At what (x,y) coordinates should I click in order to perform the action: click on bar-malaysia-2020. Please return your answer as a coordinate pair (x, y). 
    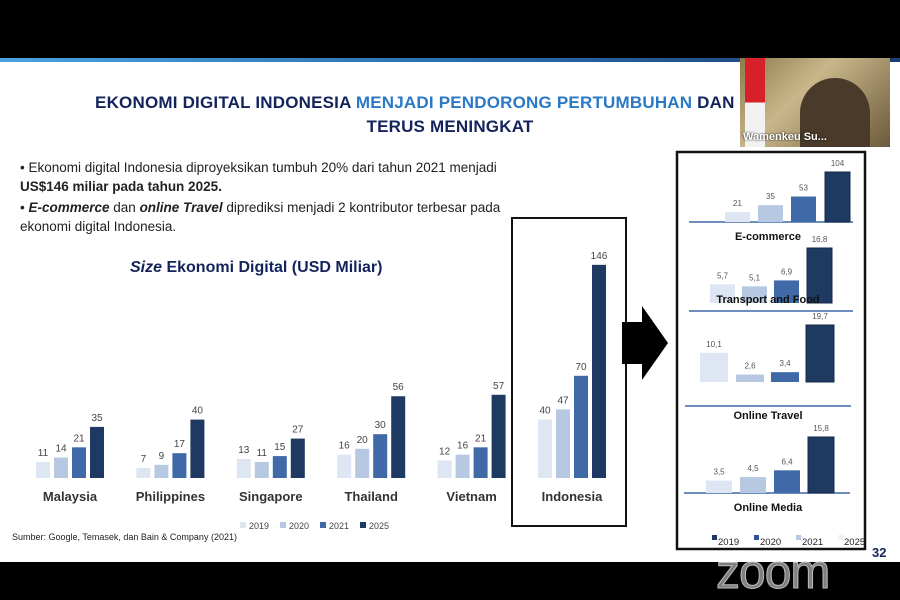
    Looking at the image, I should click on (61, 467).